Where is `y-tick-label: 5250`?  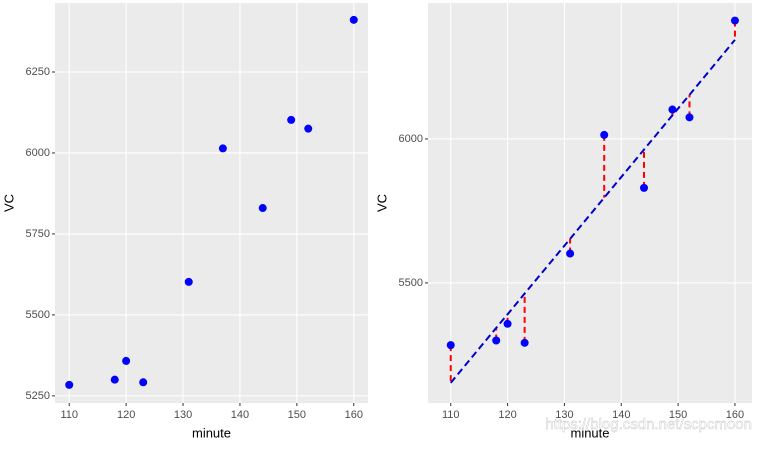
y-tick-label: 5250 is located at coordinates (38, 396).